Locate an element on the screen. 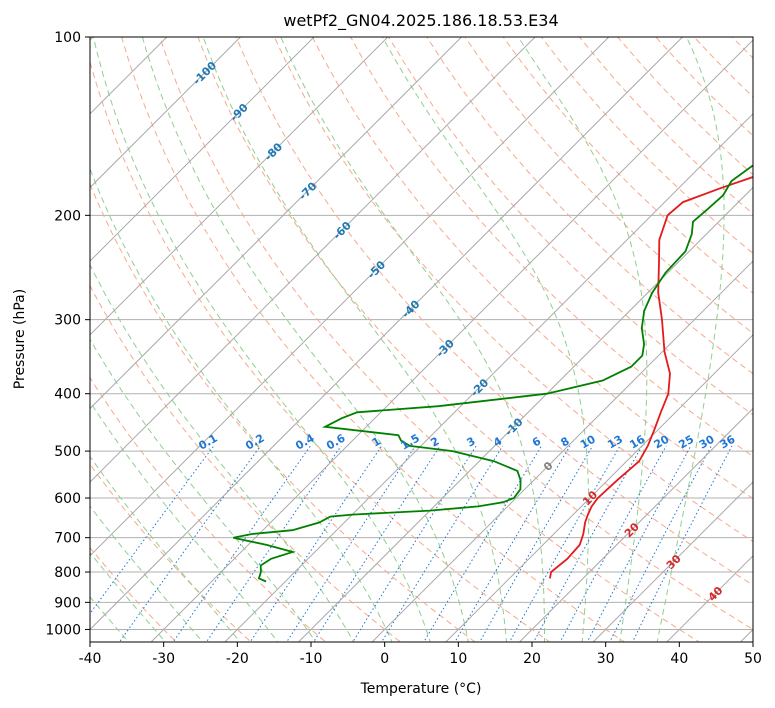 Image resolution: width=775 pixels, height=708 pixels. x-tick-label: 10 is located at coordinates (458, 659).